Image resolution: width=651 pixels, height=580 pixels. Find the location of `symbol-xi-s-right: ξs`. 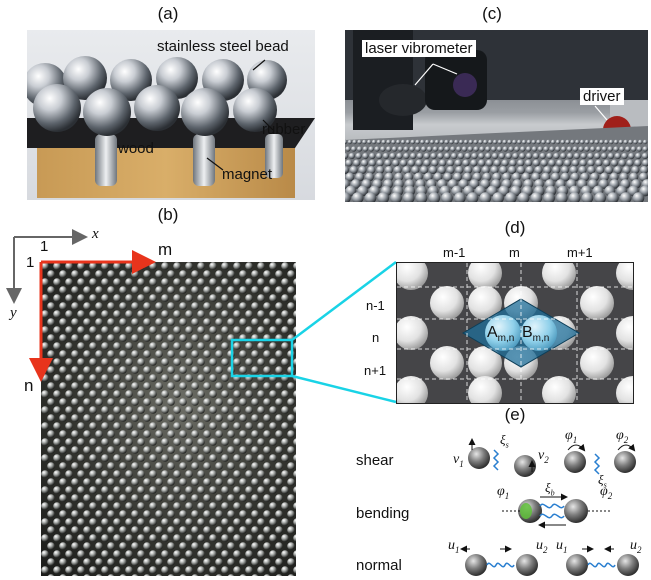

symbol-xi-s-right: ξs is located at coordinates (602, 481).